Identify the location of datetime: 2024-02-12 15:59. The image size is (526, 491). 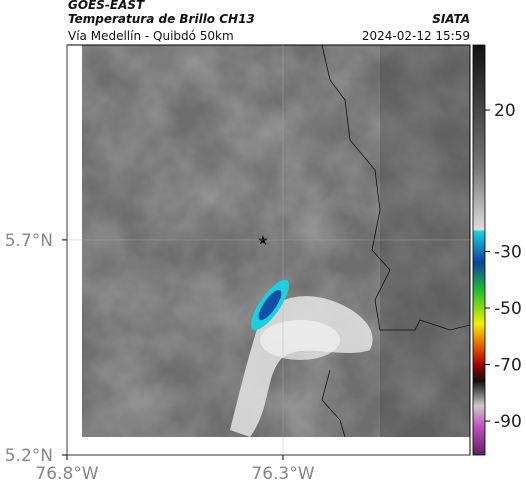
(416, 36).